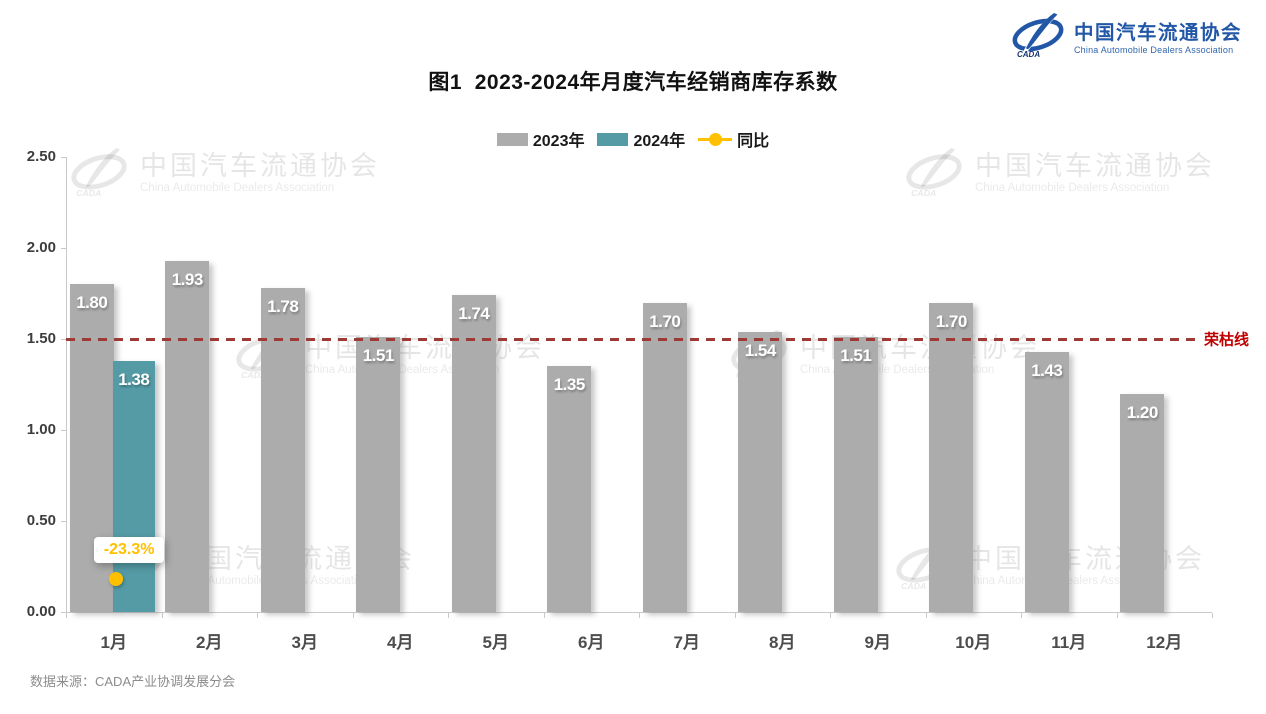 This screenshot has height=714, width=1266. What do you see at coordinates (782, 642) in the screenshot?
I see `x-tick-label: 8月` at bounding box center [782, 642].